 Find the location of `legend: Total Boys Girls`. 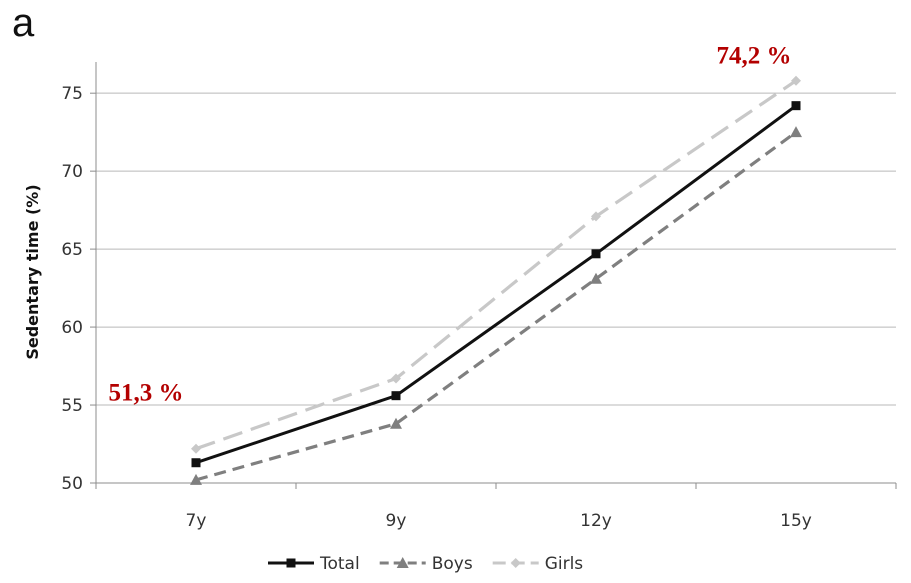

legend: Total Boys Girls is located at coordinates (425, 564).